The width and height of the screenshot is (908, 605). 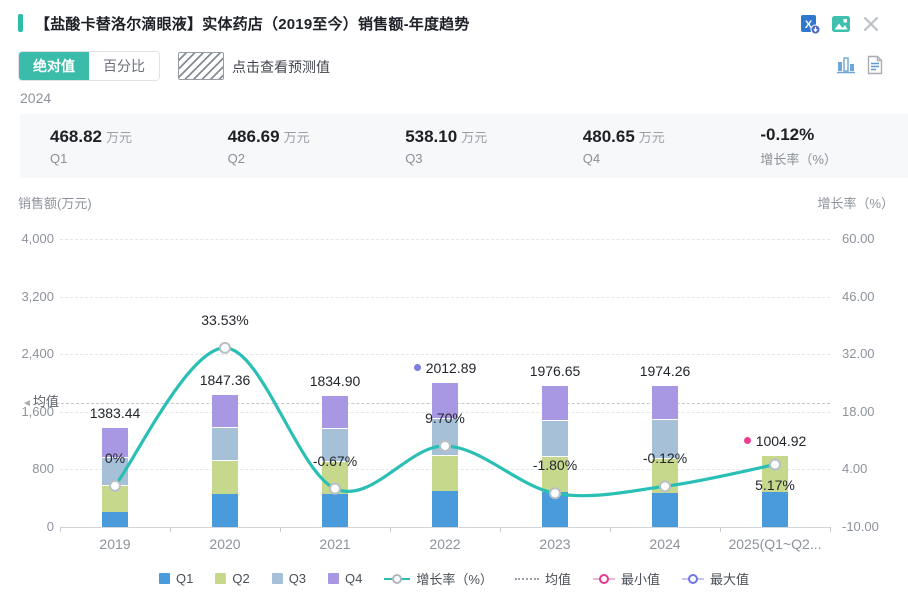 What do you see at coordinates (241, 578) in the screenshot?
I see `legend-label: Q2` at bounding box center [241, 578].